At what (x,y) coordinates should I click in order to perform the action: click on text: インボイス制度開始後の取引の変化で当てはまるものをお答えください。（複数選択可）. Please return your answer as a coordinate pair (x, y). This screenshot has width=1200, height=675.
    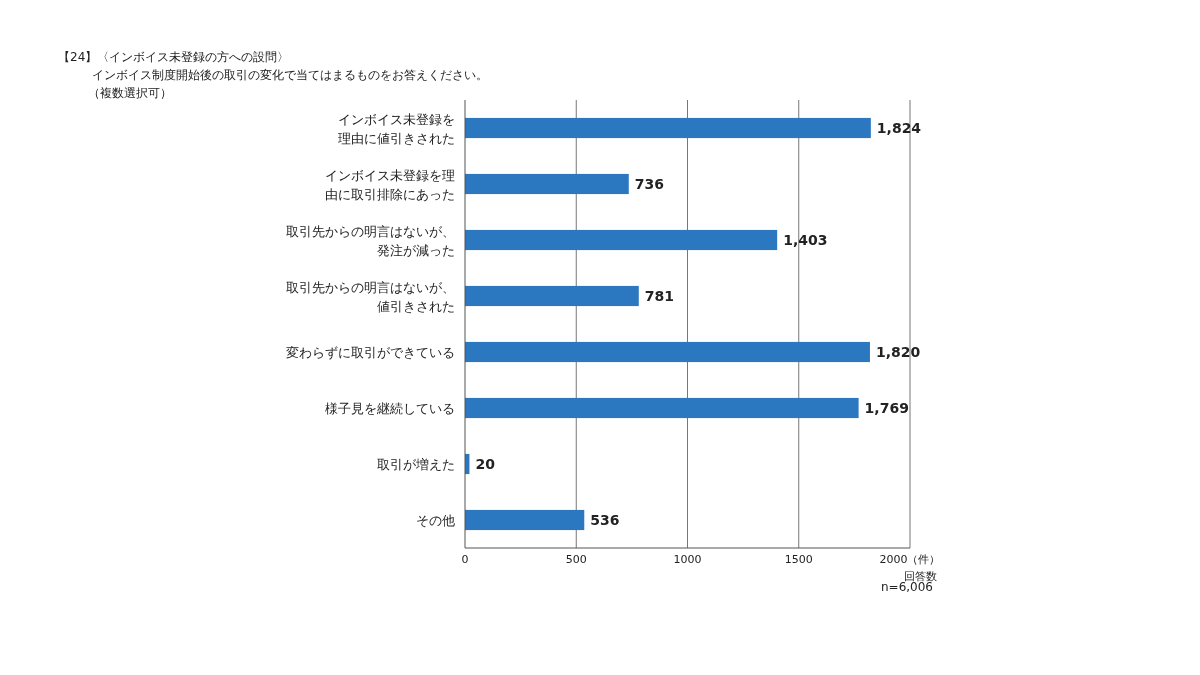
    Looking at the image, I should click on (288, 84).